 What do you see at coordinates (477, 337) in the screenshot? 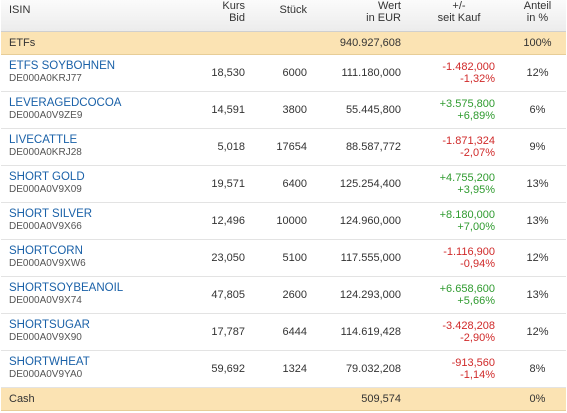
I see `change-percent: -2,90%` at bounding box center [477, 337].